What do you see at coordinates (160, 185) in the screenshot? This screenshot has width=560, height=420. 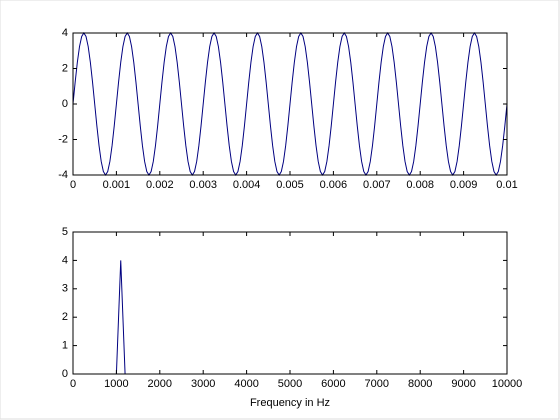 I see `x-tick-label: 0.002` at bounding box center [160, 185].